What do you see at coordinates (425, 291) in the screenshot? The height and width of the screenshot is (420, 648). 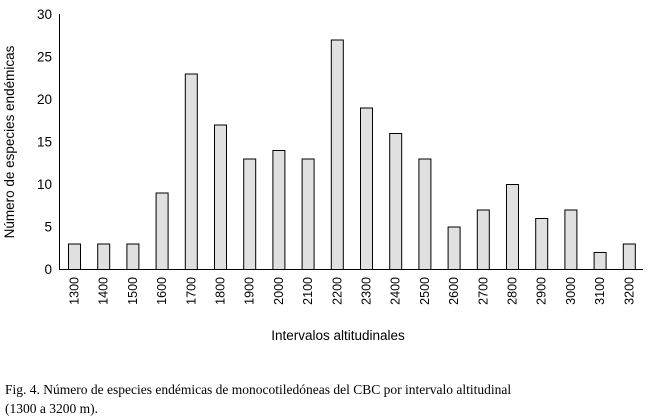 I see `x-tick-label: 2500` at bounding box center [425, 291].